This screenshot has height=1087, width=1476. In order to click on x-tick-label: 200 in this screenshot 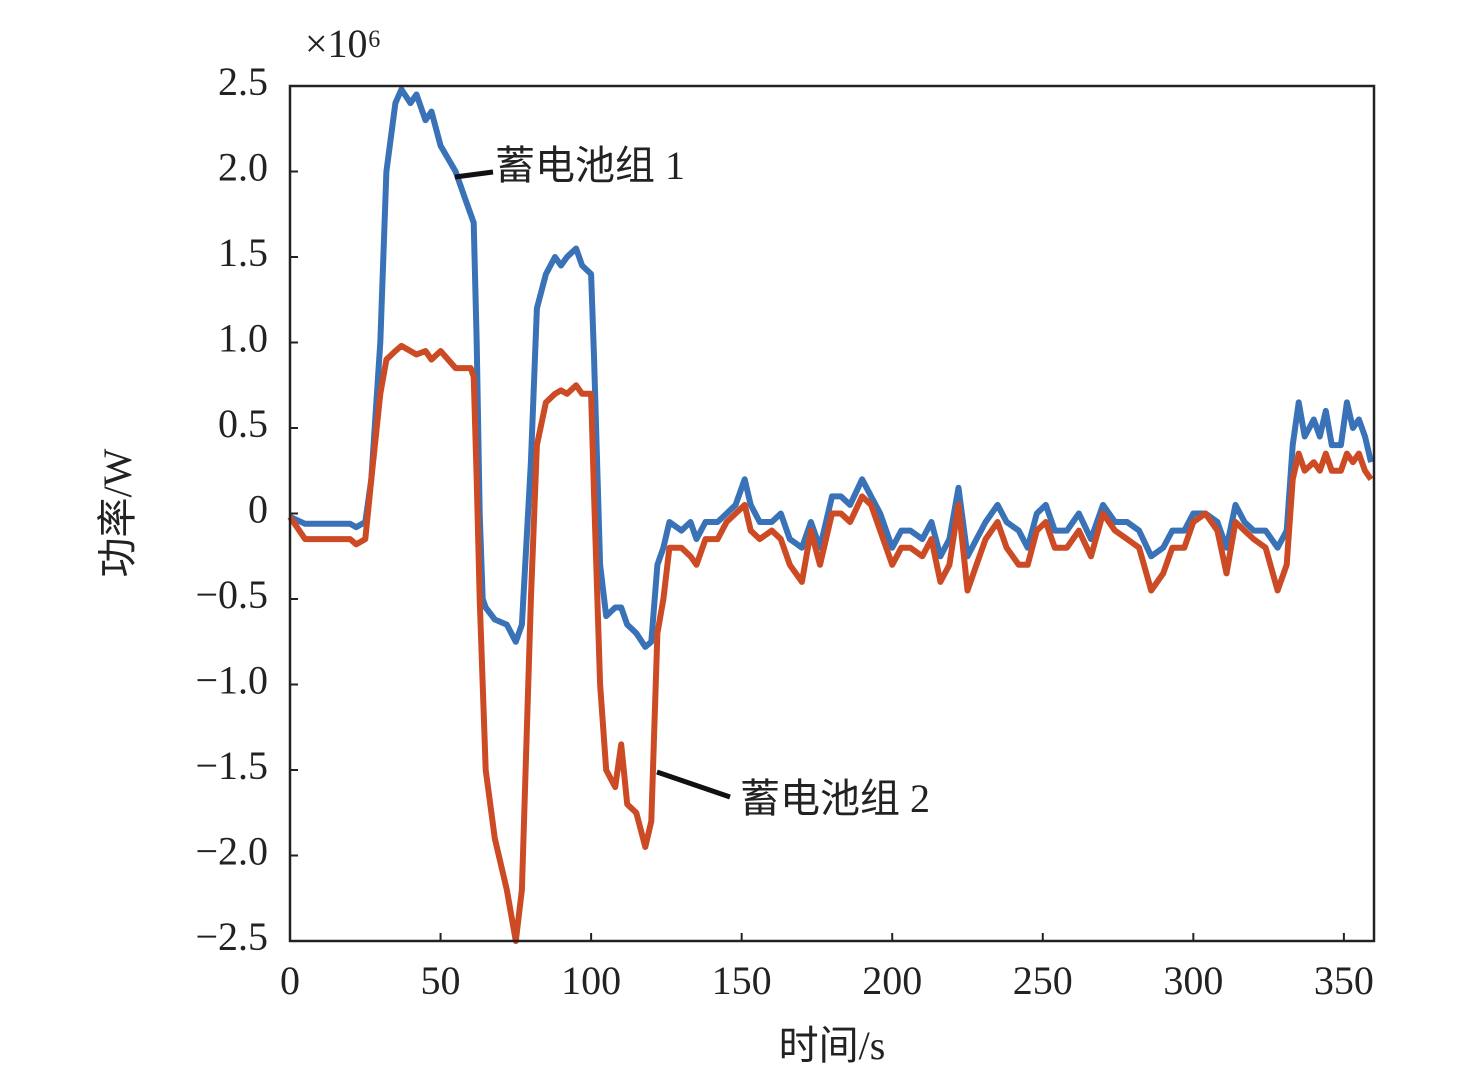, I will do `click(892, 980)`.